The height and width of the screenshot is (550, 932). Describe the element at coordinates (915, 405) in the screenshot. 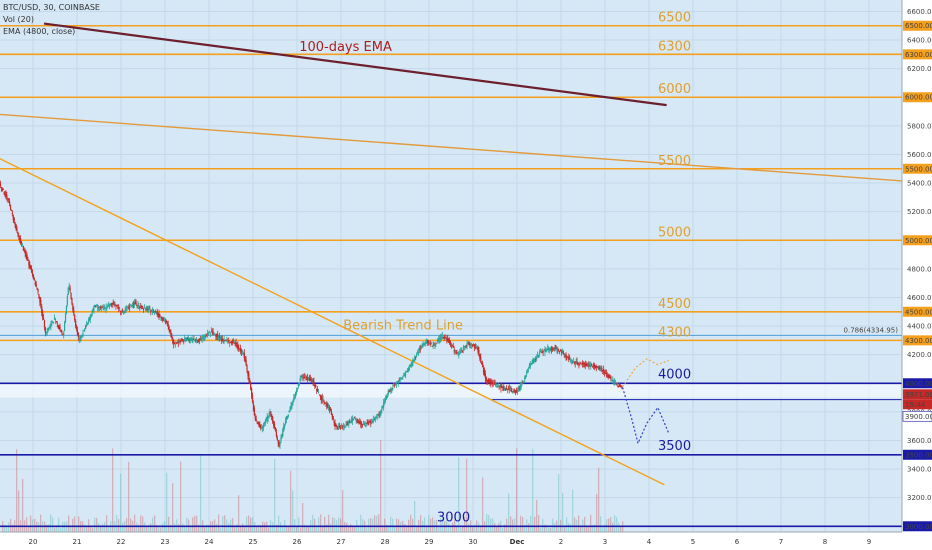

I see `price-tag: 19:44` at that location.